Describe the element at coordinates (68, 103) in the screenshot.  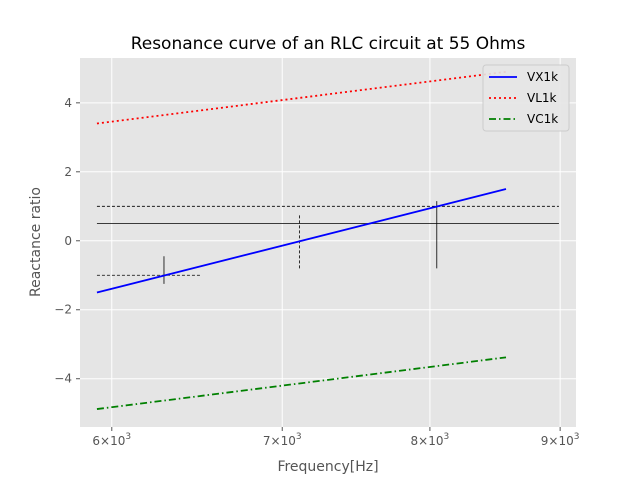
I see `y-tick-label: 4` at that location.